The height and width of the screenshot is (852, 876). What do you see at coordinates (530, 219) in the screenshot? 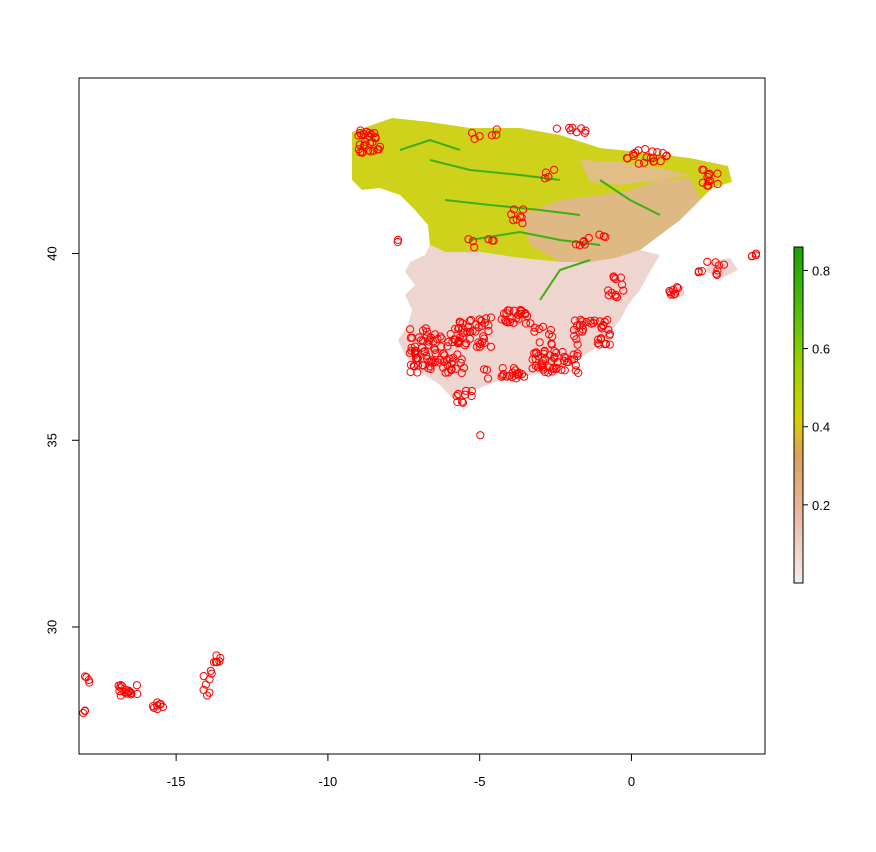
I see `raster-rivers` at bounding box center [530, 219].